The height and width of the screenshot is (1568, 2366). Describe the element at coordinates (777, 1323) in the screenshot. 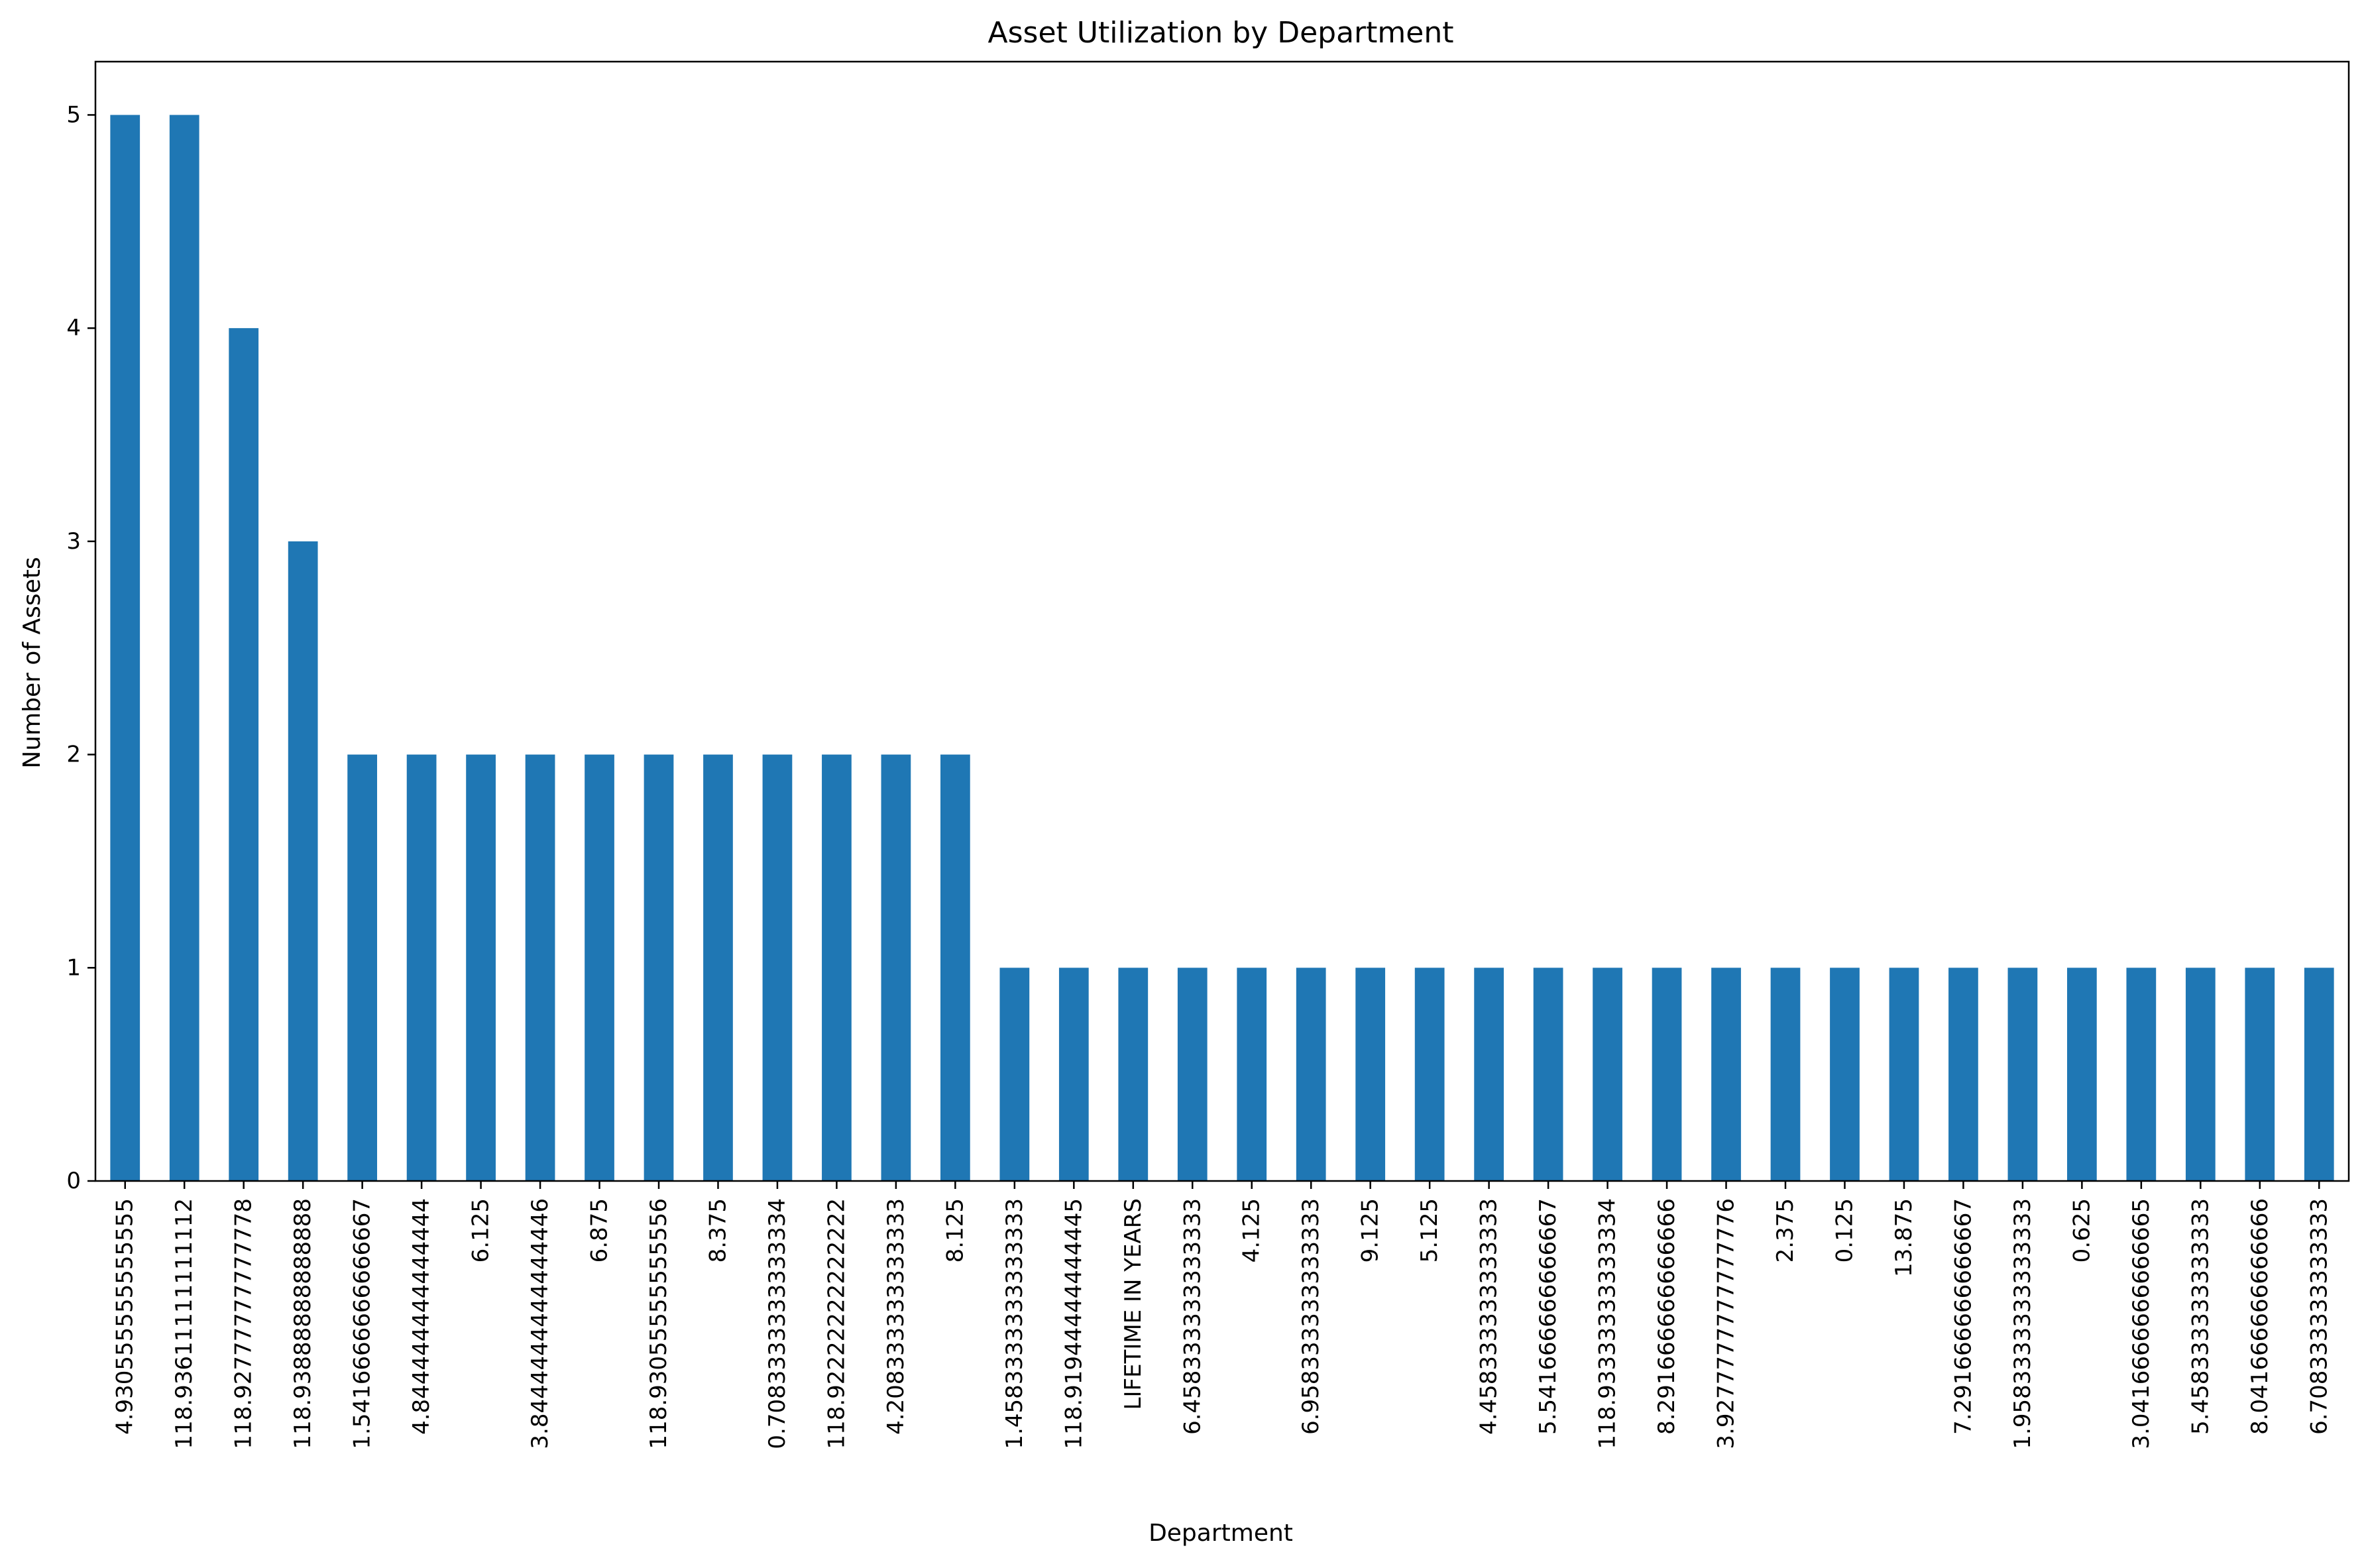

I see `x-tick-label: 0.7083333333333334` at that location.